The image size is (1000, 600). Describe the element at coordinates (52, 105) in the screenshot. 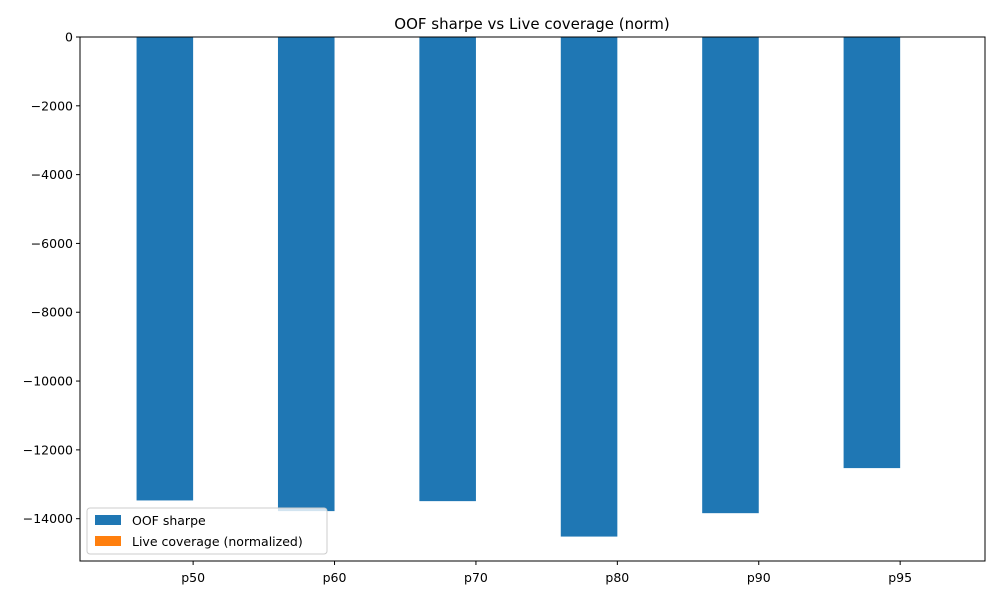

I see `y-tick-label: −2000` at that location.